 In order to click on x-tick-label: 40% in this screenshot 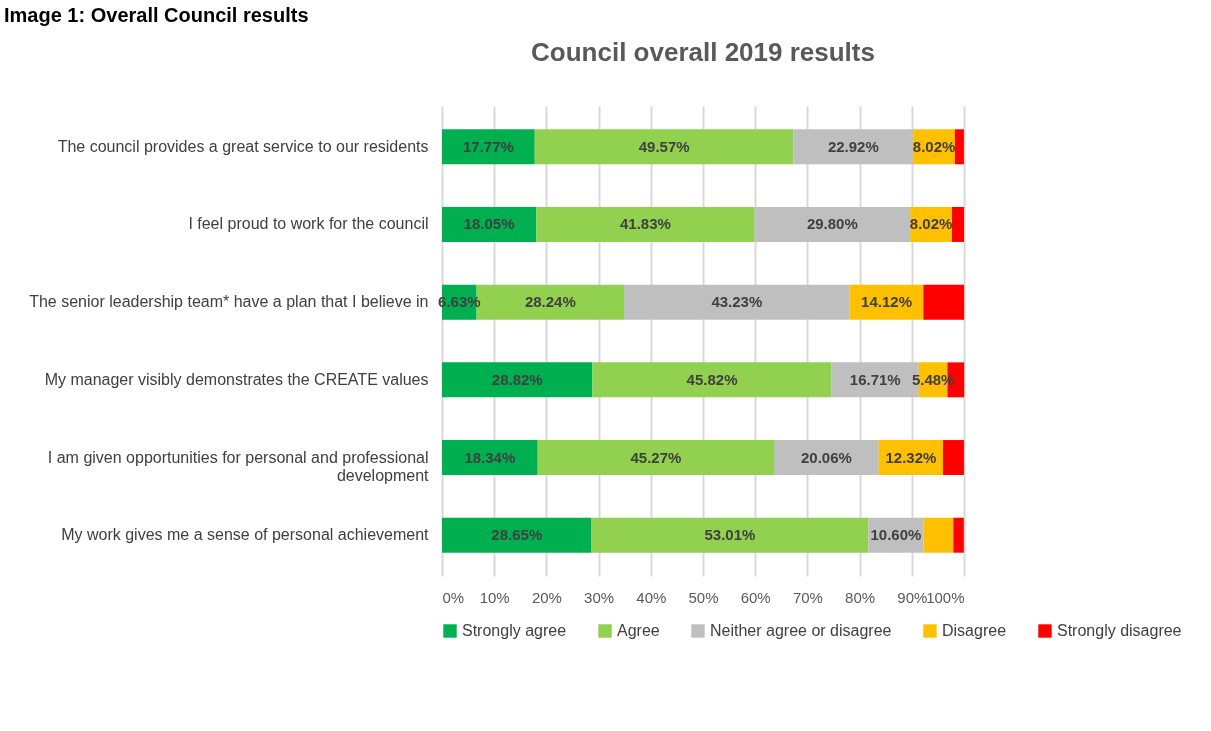, I will do `click(651, 597)`.